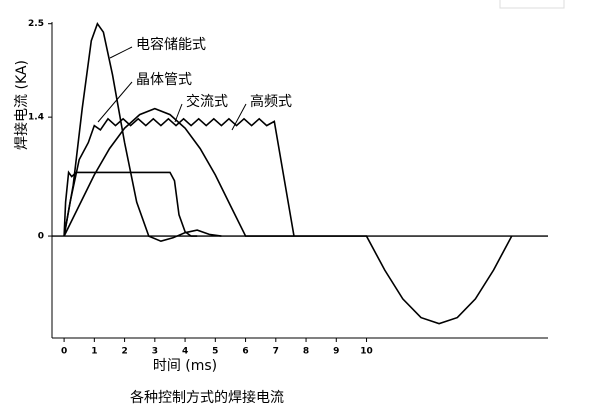  What do you see at coordinates (124, 352) in the screenshot?
I see `x-tick-label: 2` at bounding box center [124, 352].